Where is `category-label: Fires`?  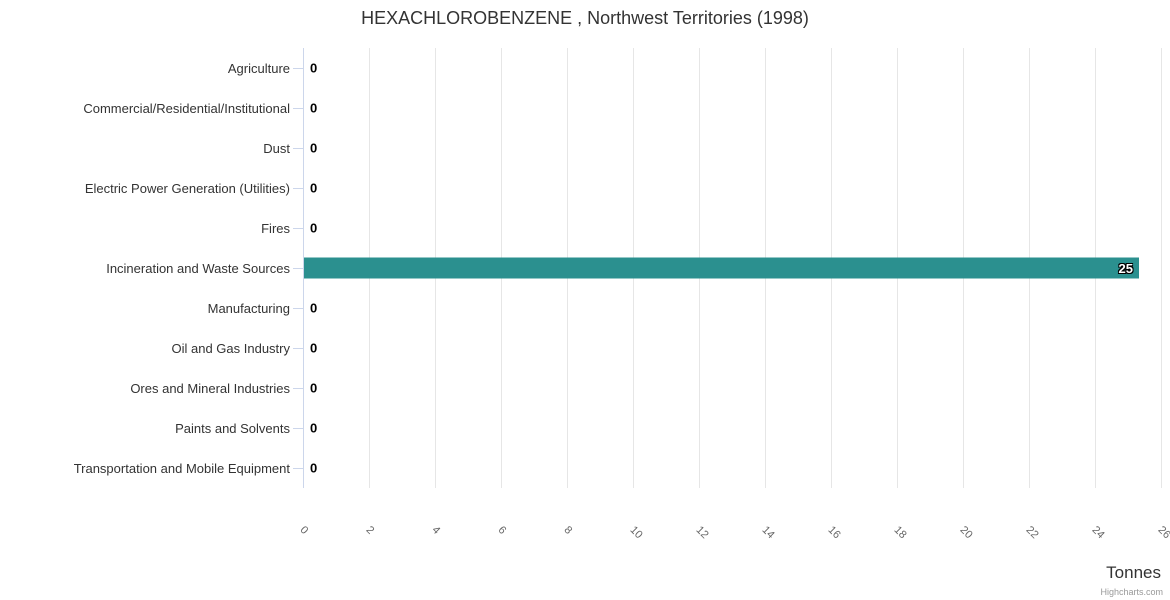
category-label: Fires is located at coordinates (275, 228).